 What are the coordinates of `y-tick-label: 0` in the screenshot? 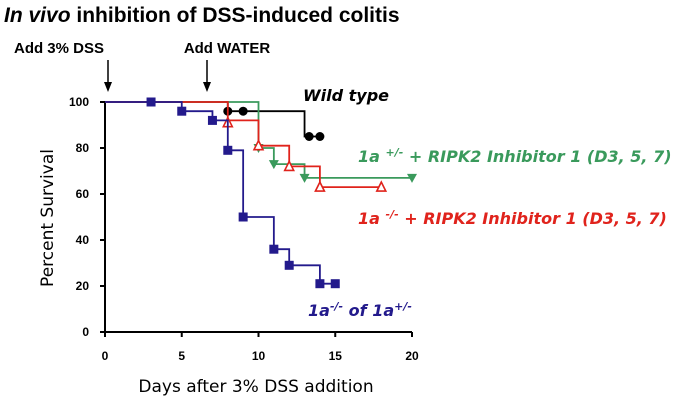 It's located at (85, 332).